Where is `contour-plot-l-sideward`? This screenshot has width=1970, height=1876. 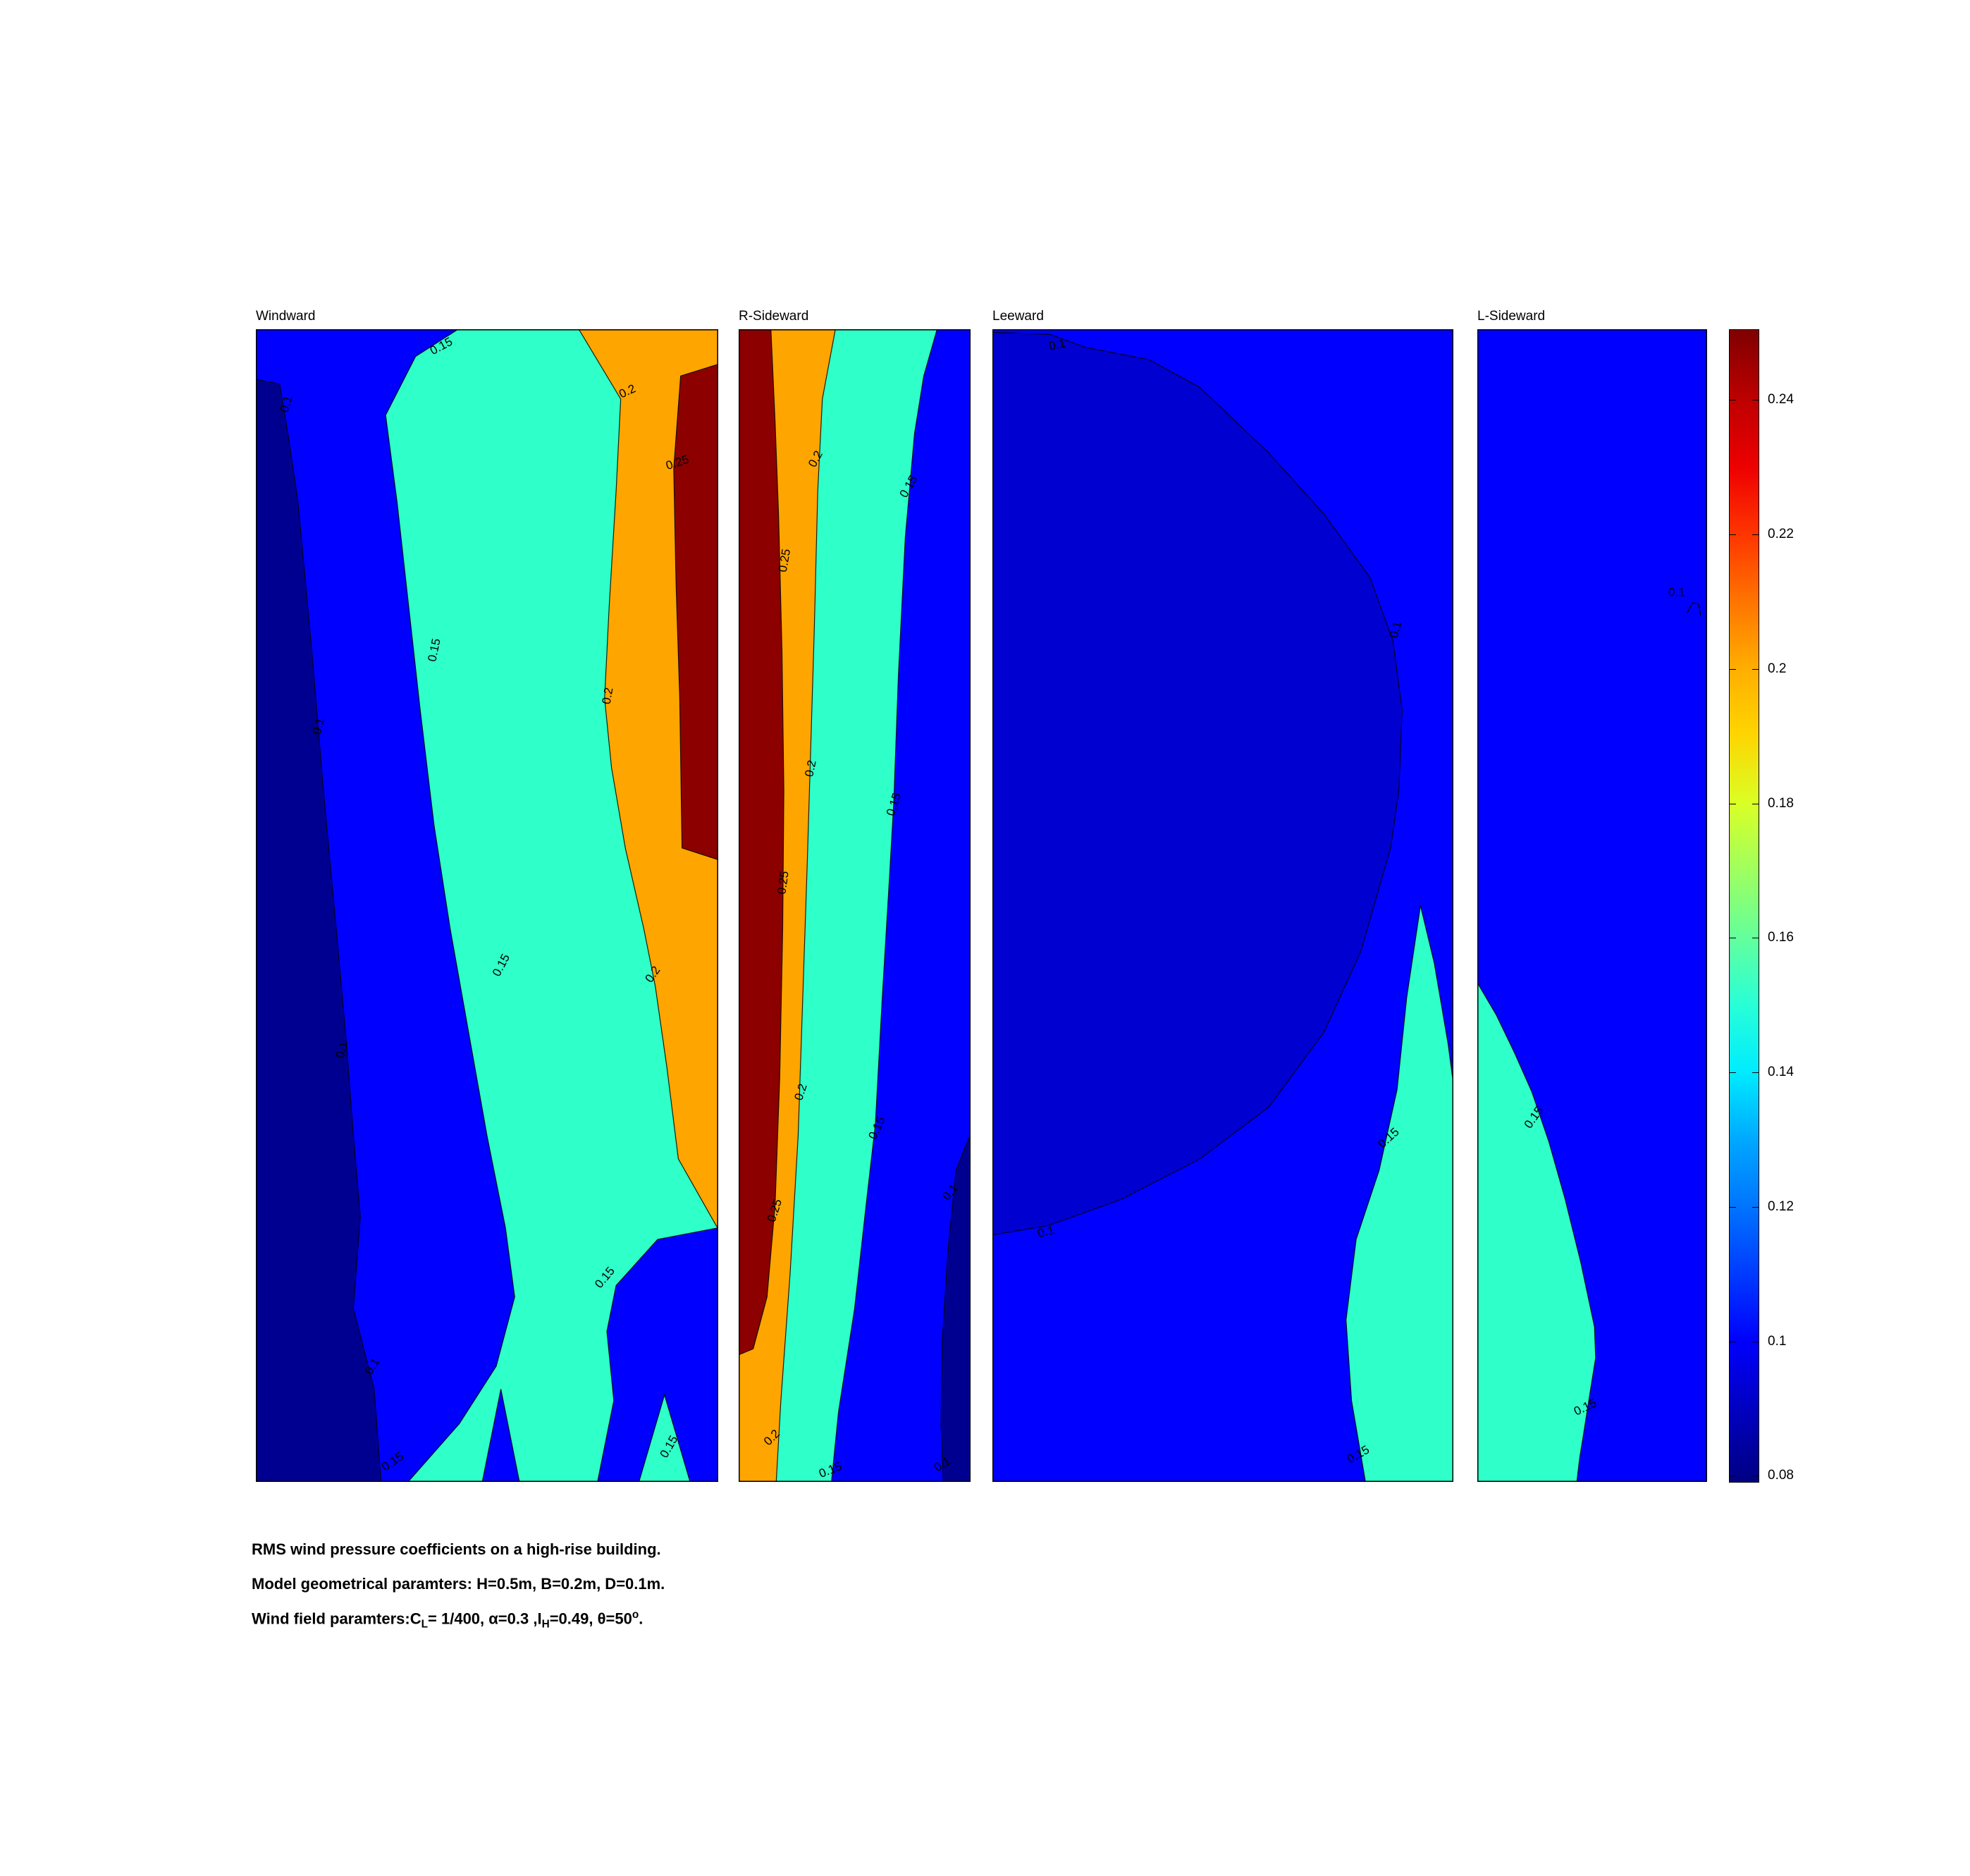 contour-plot-l-sideward is located at coordinates (1592, 905).